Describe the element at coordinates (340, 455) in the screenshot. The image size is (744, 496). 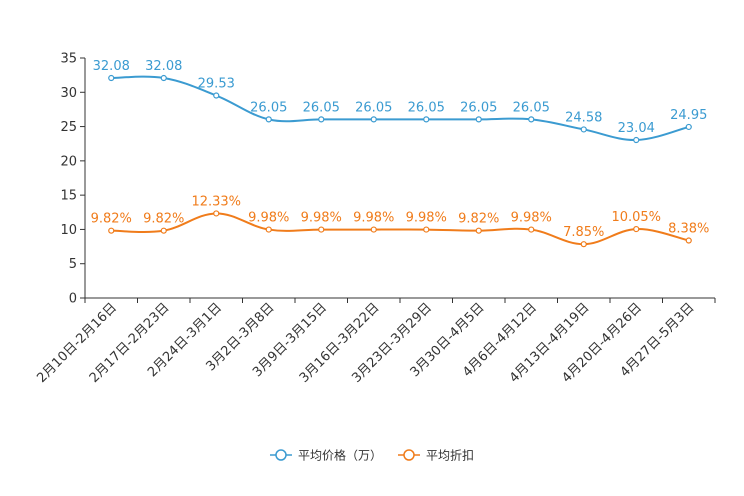
I see `legend-label: 平均价格（万）` at that location.